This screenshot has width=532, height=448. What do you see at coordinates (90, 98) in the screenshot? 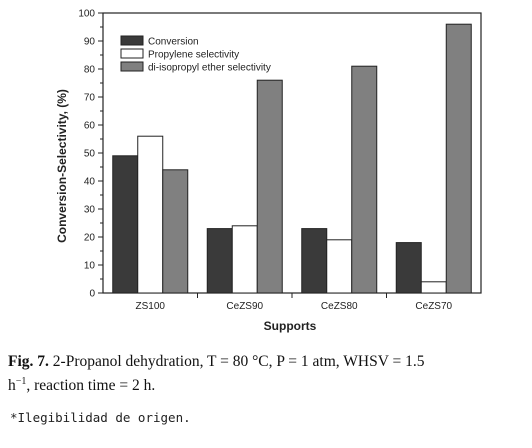
I see `y-tick-label: 70` at bounding box center [90, 98].